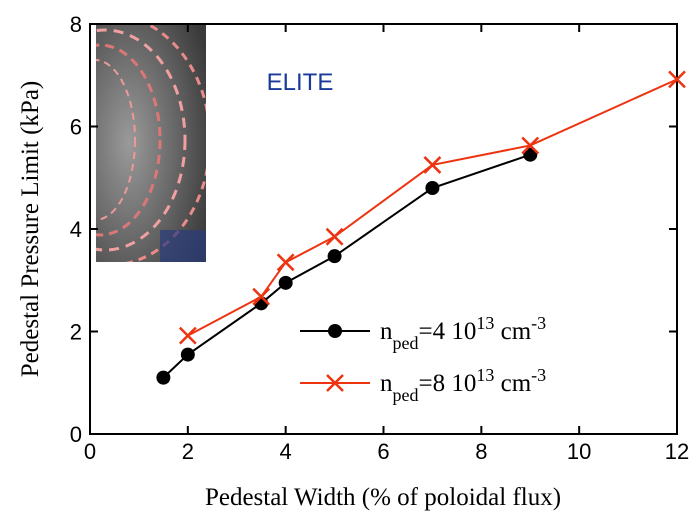  Describe the element at coordinates (481, 451) in the screenshot. I see `x-tick-label: 8` at that location.